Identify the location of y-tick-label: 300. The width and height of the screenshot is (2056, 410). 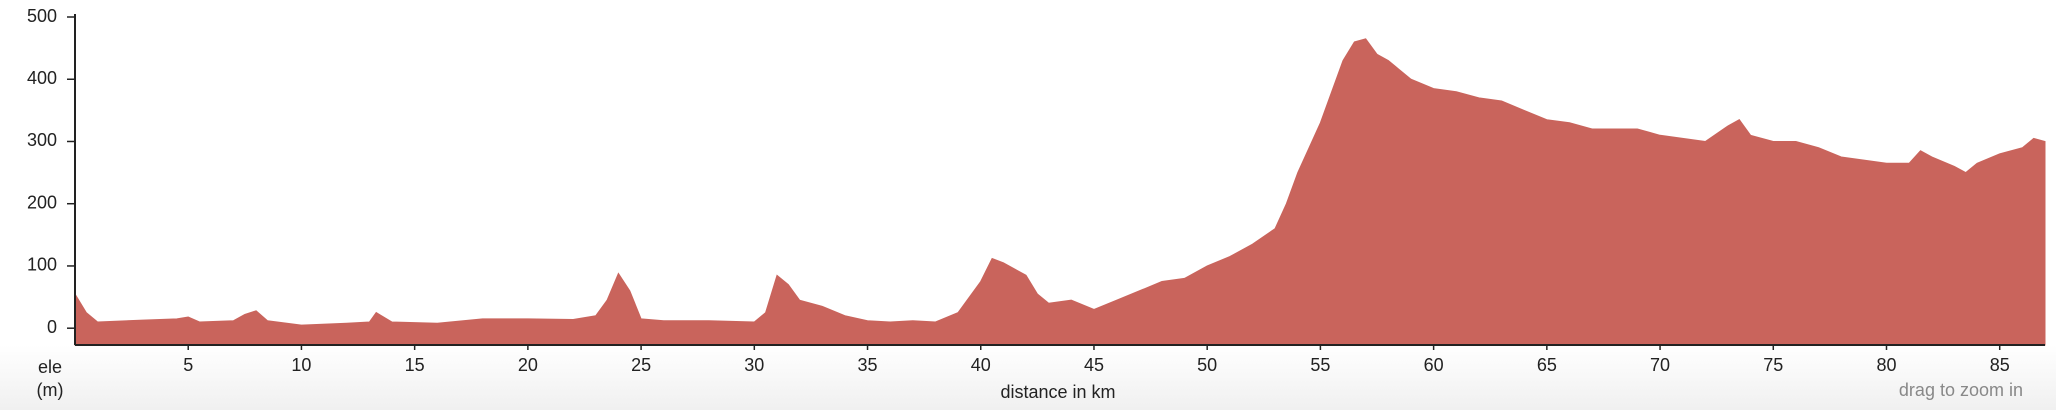
(42, 140).